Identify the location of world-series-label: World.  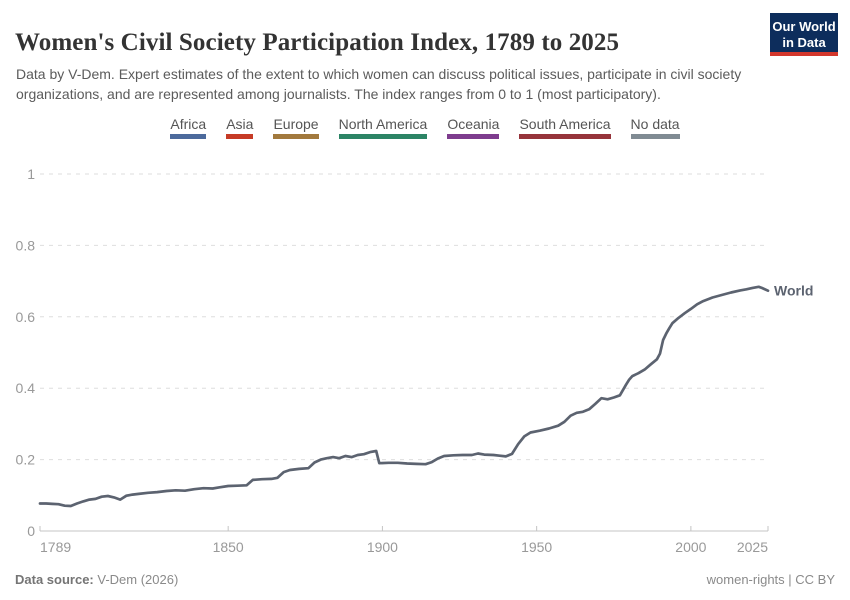
(793, 291).